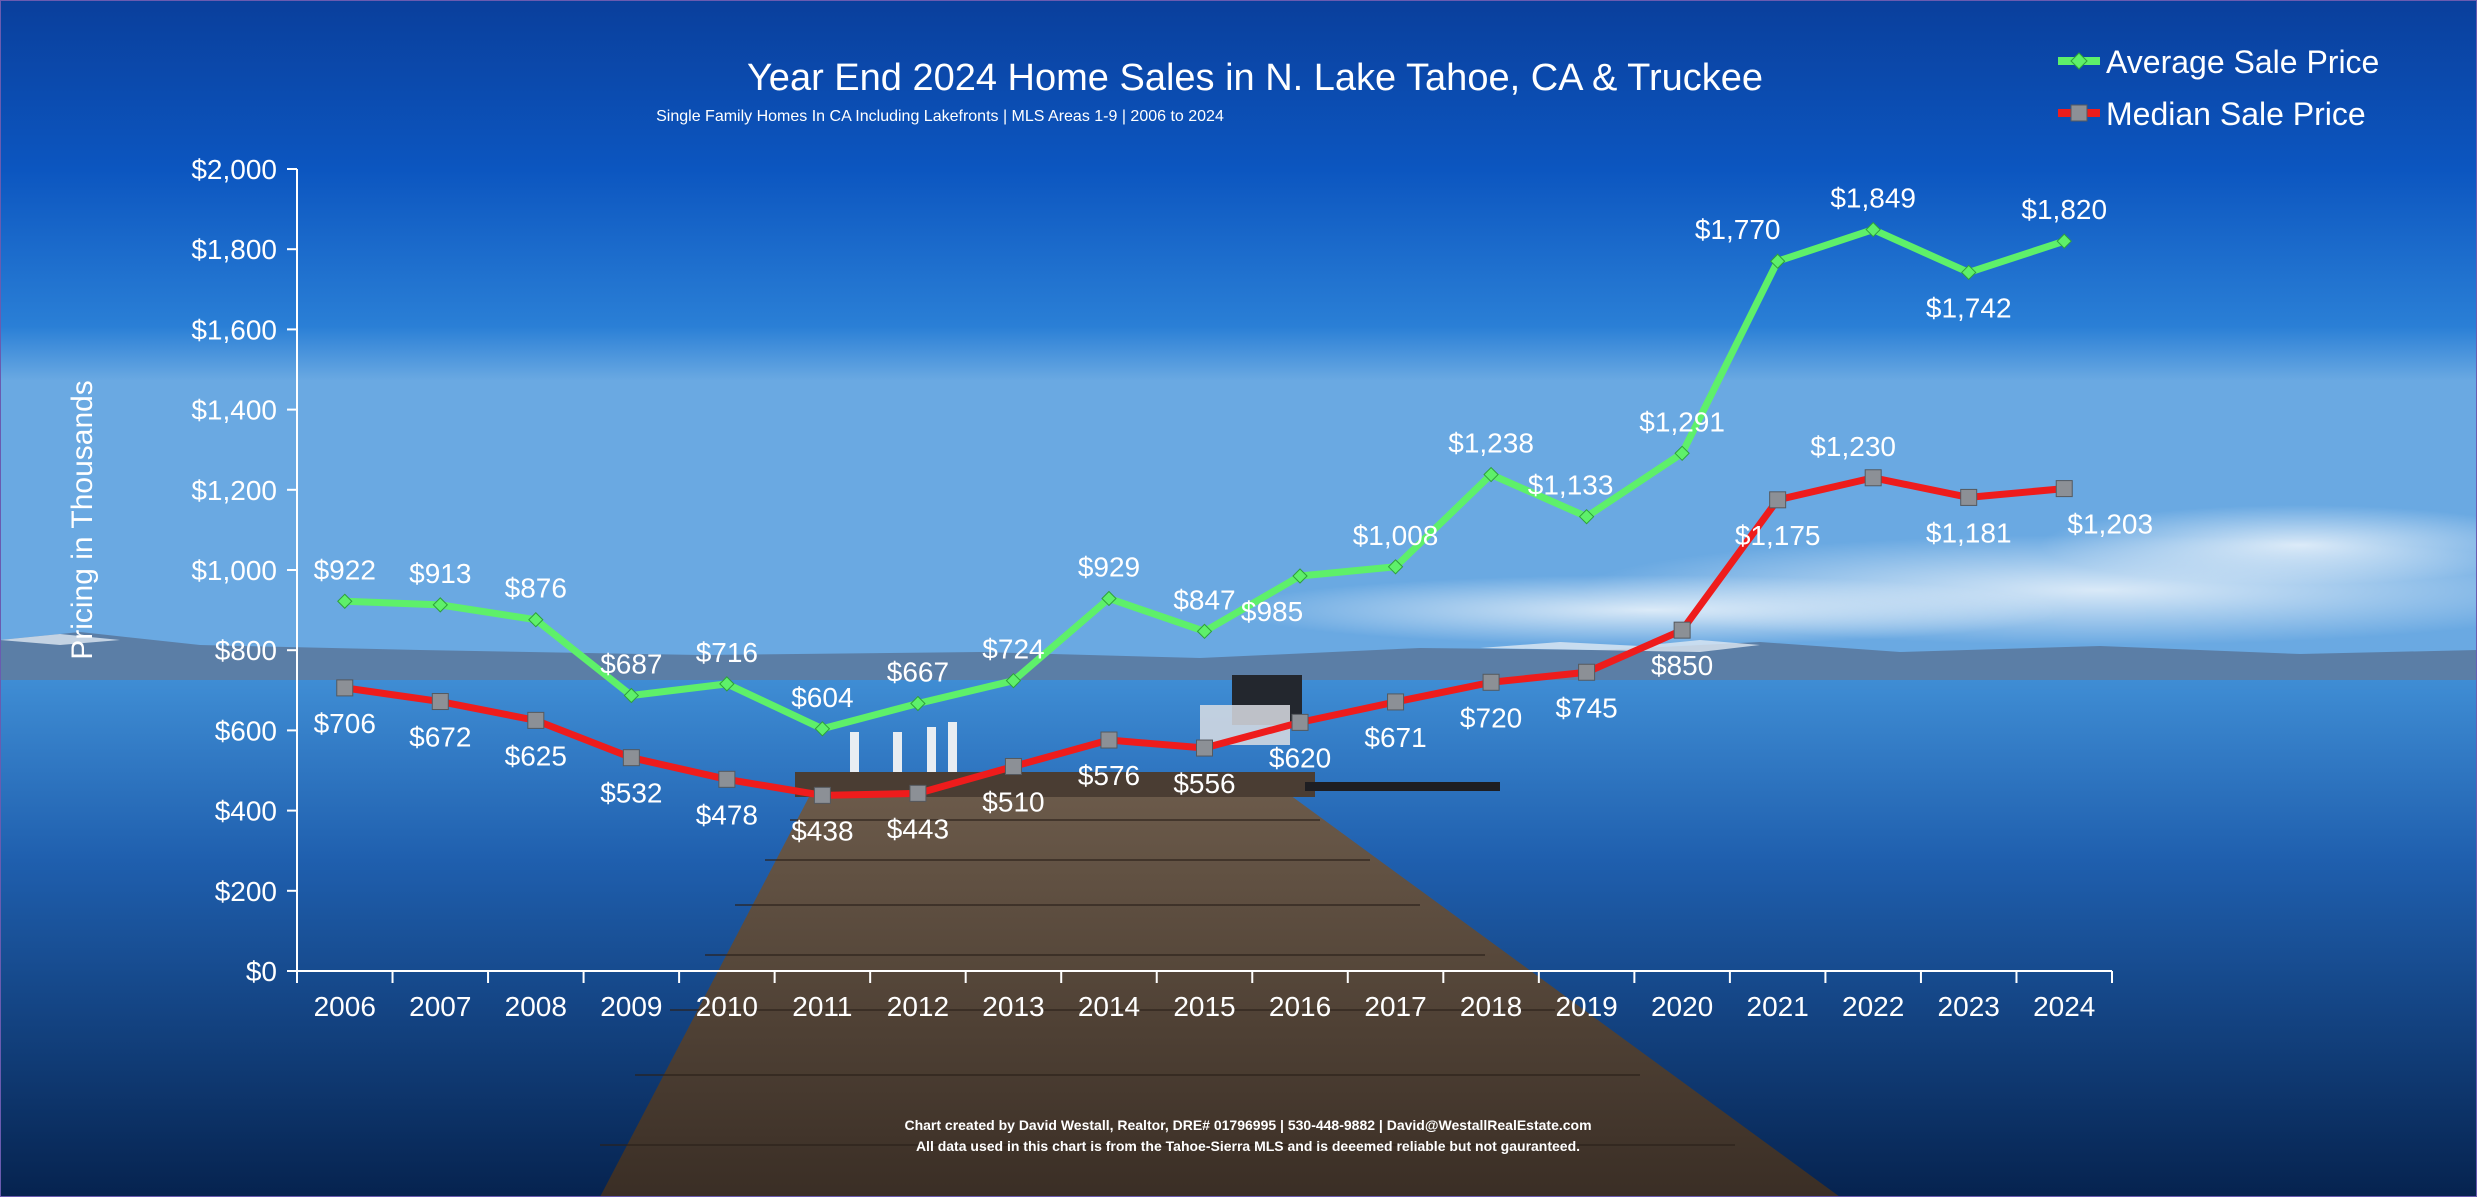 This screenshot has width=2477, height=1197. What do you see at coordinates (440, 737) in the screenshot?
I see `data-label-median: $672` at bounding box center [440, 737].